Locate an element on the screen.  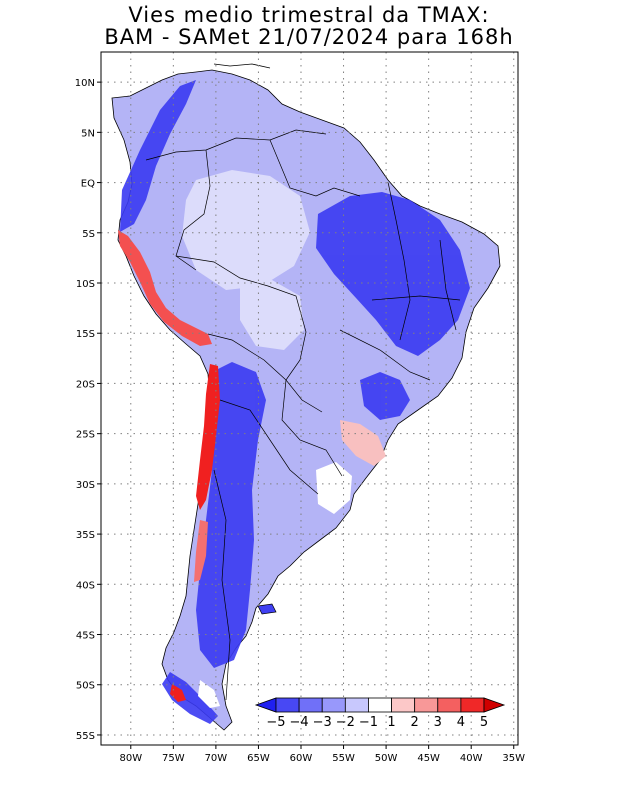
y-tick-label: 30S is located at coordinates (85, 485).